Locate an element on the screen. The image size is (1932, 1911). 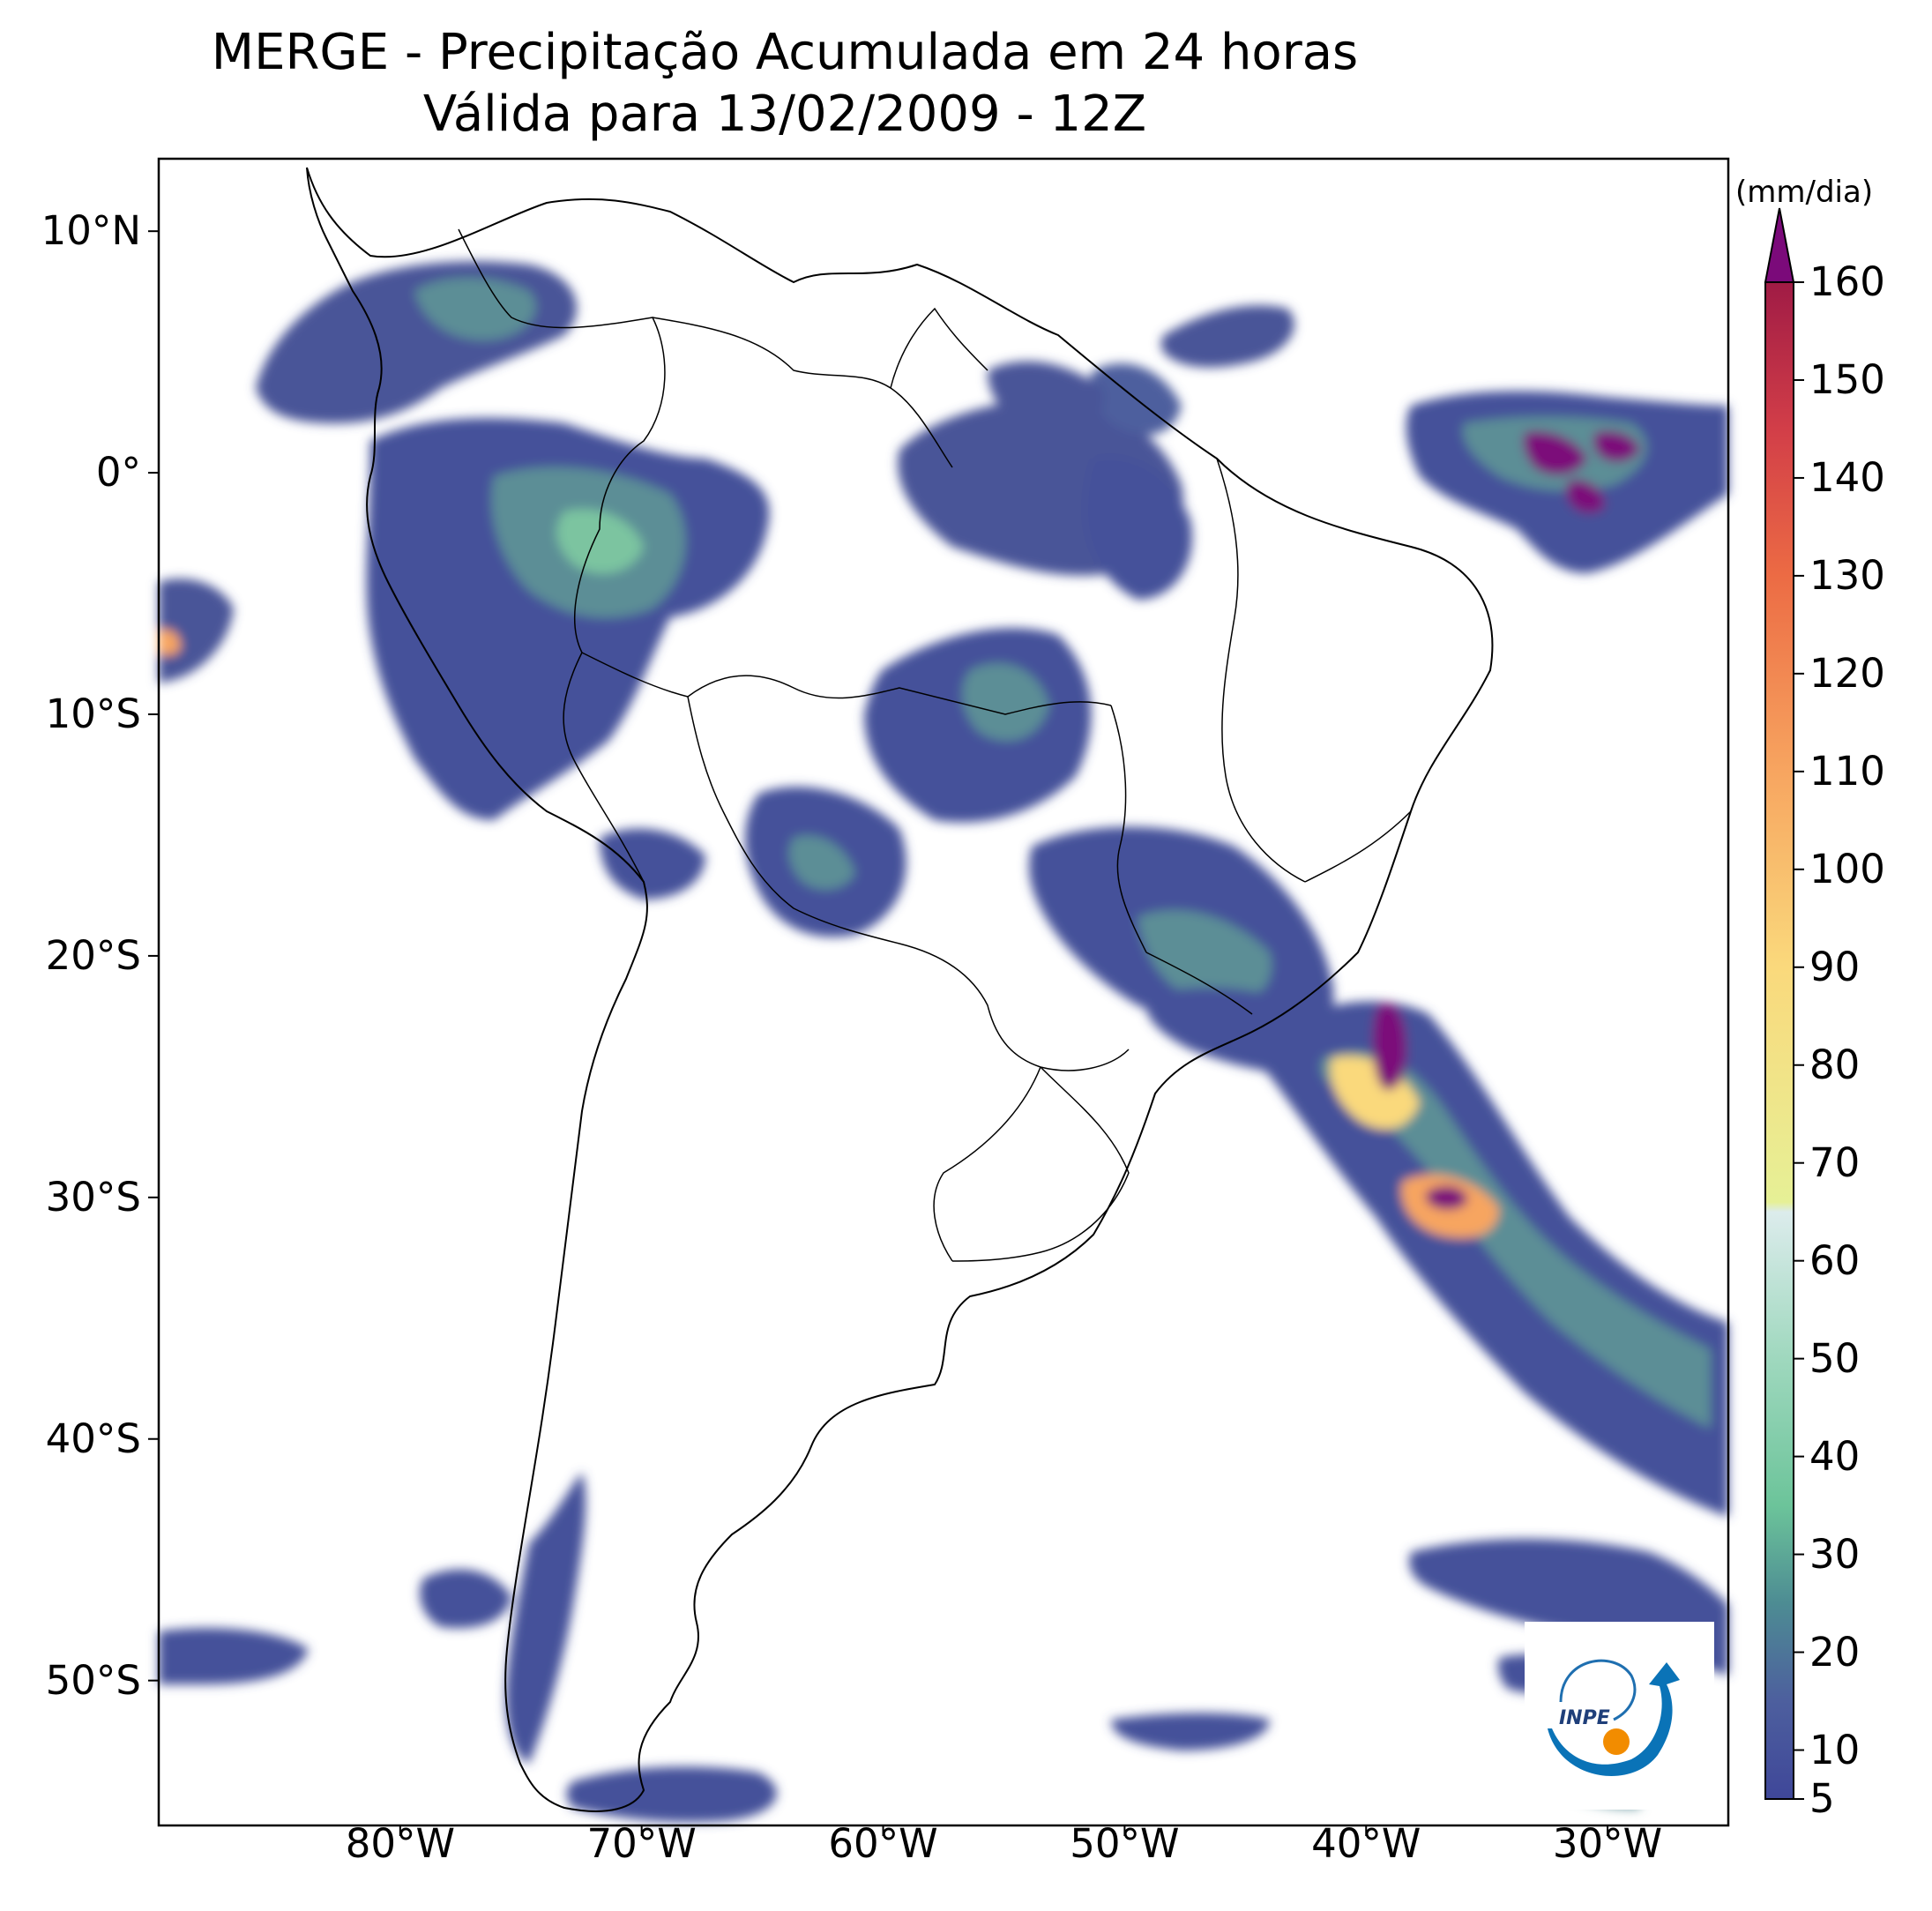
logo-text: INPE is located at coordinates (1584, 1718).